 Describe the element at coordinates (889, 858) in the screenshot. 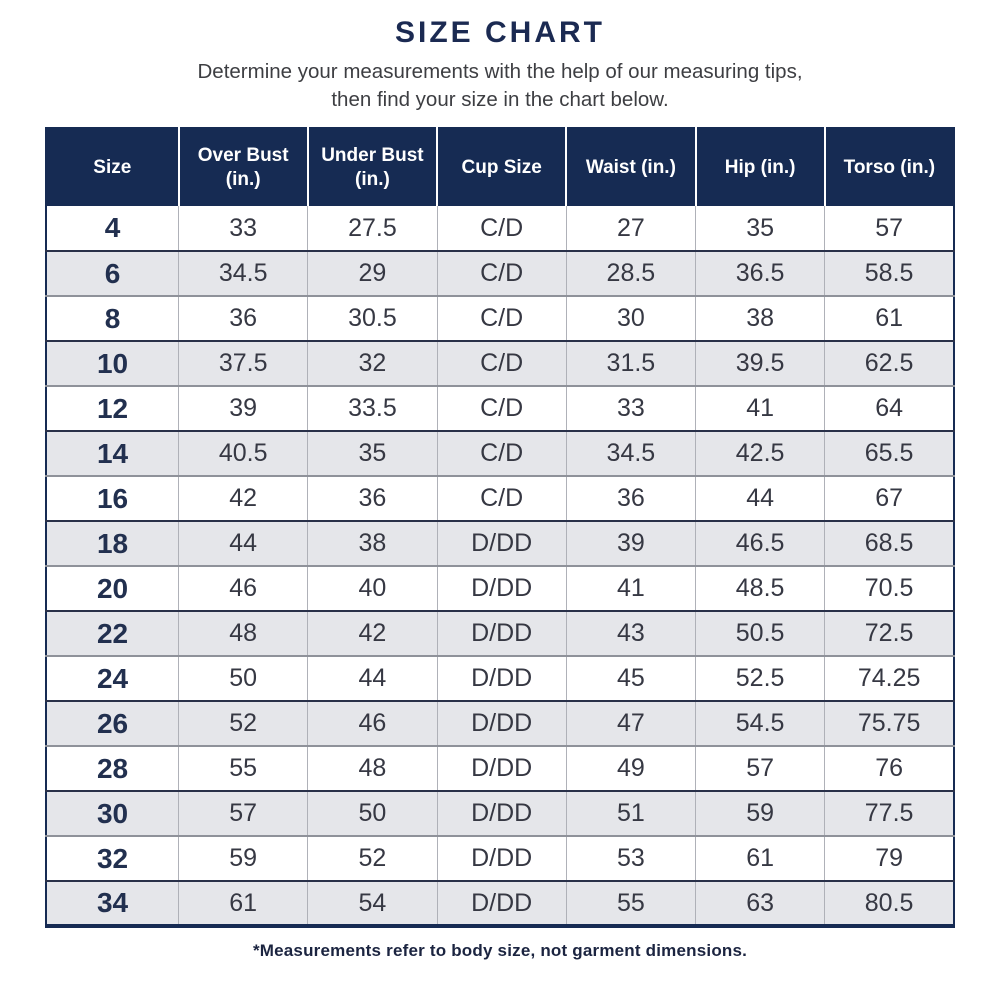

I see `value-cell: 79` at that location.